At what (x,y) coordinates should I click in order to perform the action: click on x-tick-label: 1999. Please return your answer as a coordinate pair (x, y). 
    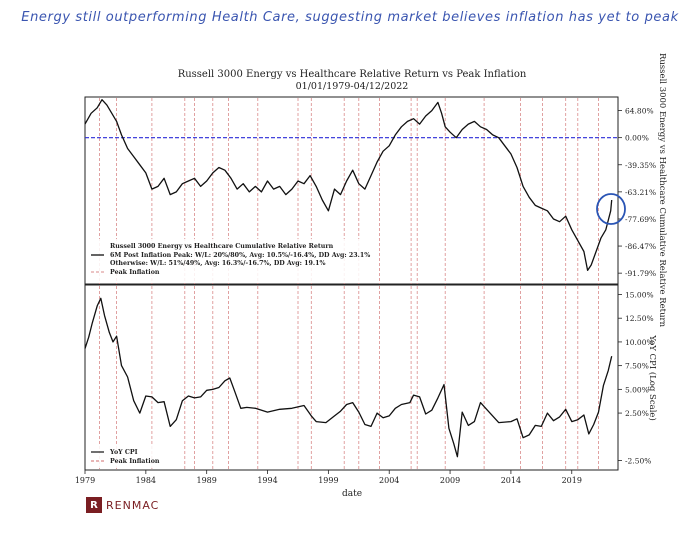
    Looking at the image, I should click on (328, 480).